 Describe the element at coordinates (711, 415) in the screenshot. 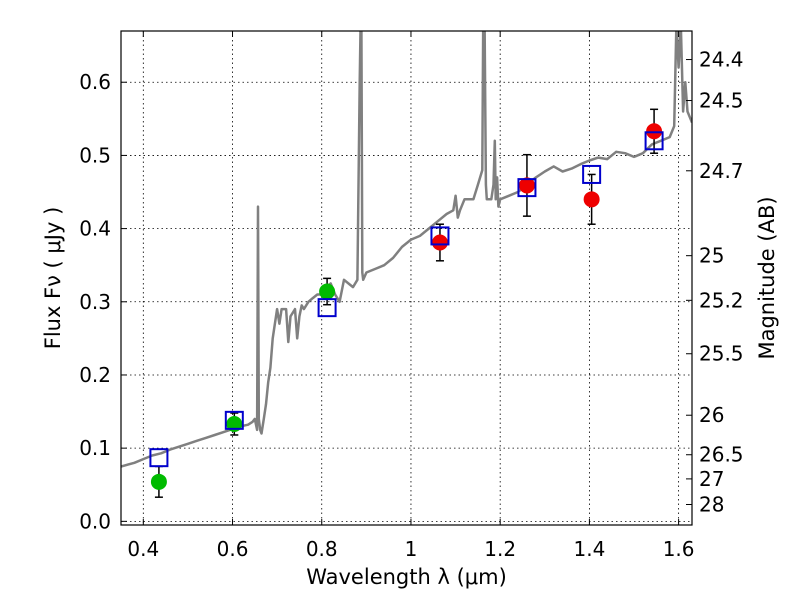

I see `right-tick-label-6: 26` at that location.